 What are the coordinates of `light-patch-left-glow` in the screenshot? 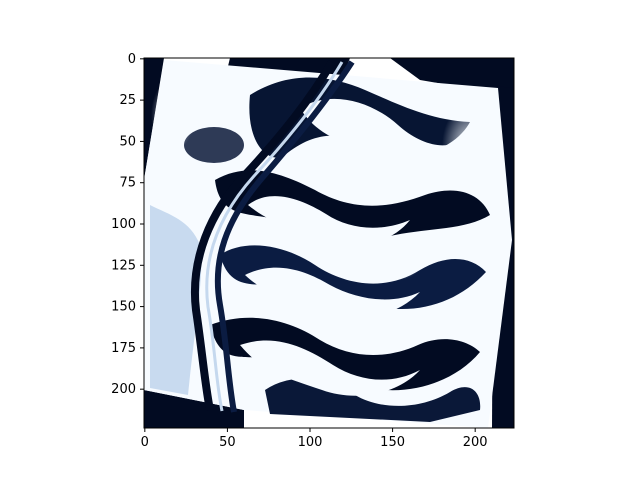 It's located at (173, 115).